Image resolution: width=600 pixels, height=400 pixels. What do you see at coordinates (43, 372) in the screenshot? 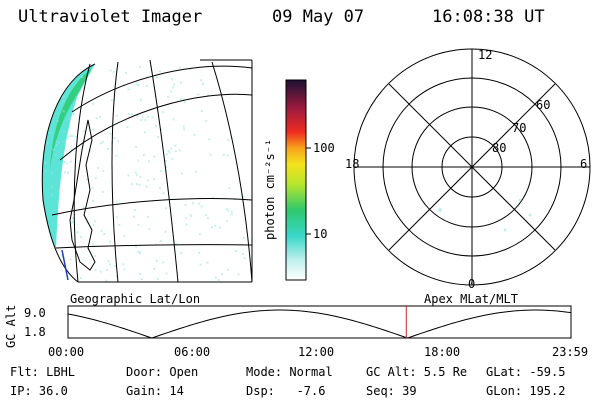
I see `info-flt: Flt: LBHL` at bounding box center [43, 372].